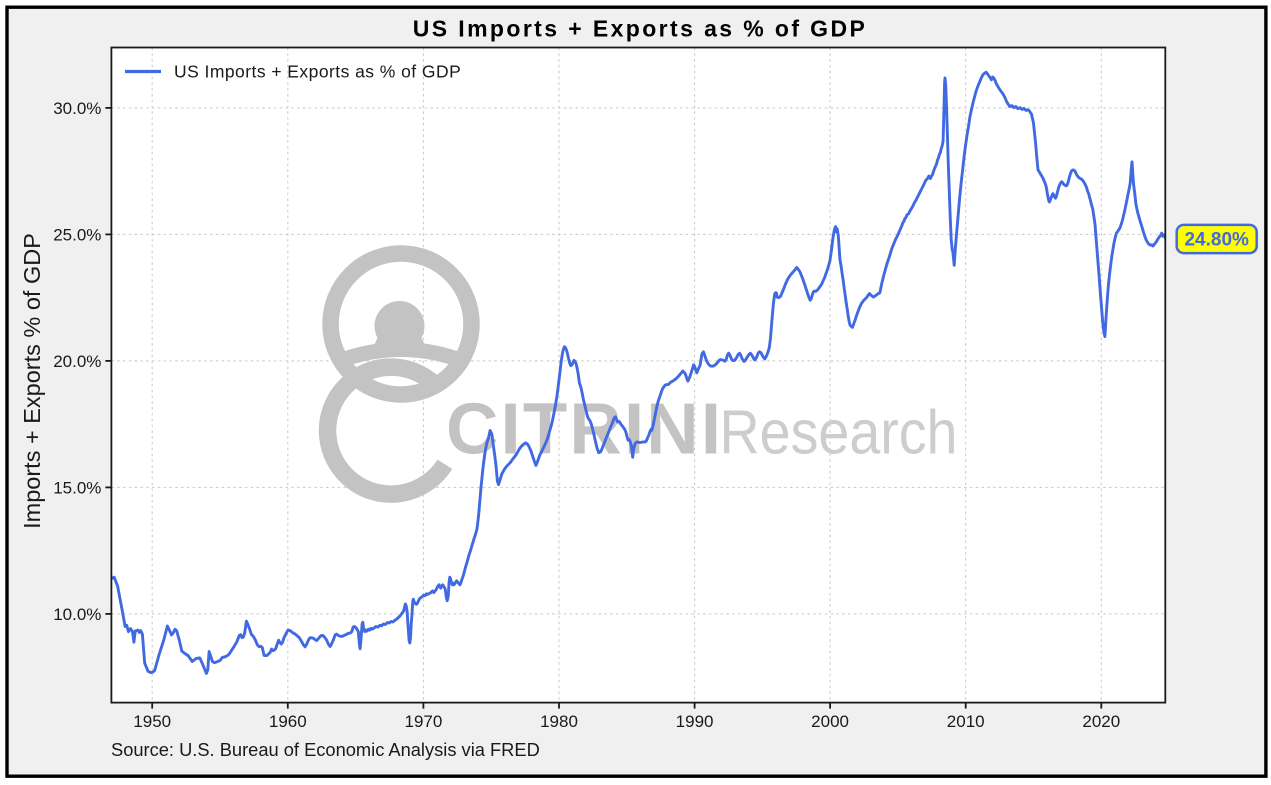  Describe the element at coordinates (77, 234) in the screenshot. I see `svg-text: 25.0%` at that location.